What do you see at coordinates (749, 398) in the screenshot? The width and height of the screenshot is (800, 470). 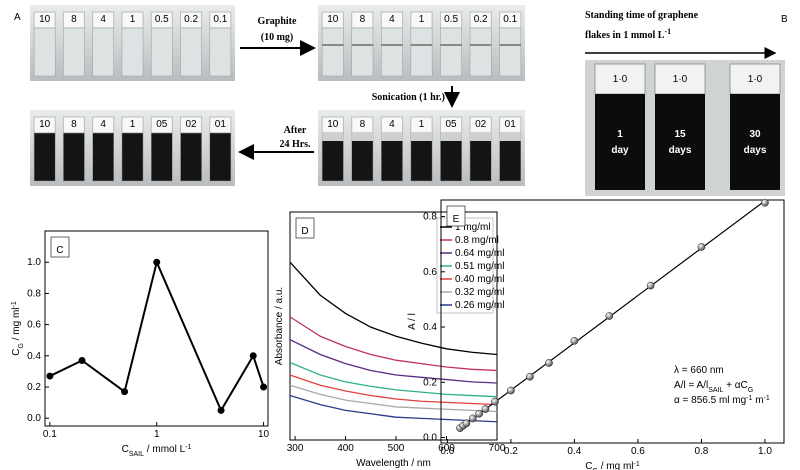 I see `annotation: -1` at bounding box center [749, 398].